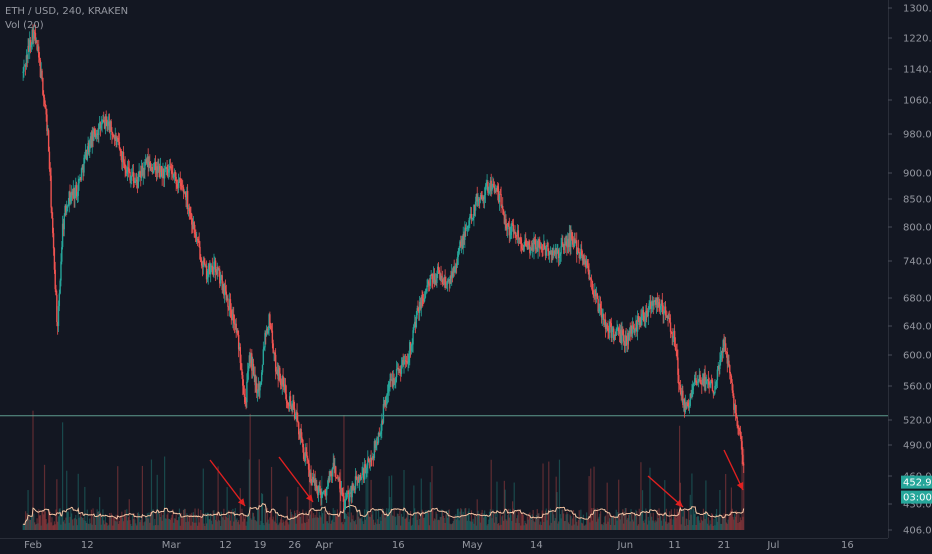 The width and height of the screenshot is (932, 554). Describe the element at coordinates (674, 545) in the screenshot. I see `time-axis-label: 11` at that location.